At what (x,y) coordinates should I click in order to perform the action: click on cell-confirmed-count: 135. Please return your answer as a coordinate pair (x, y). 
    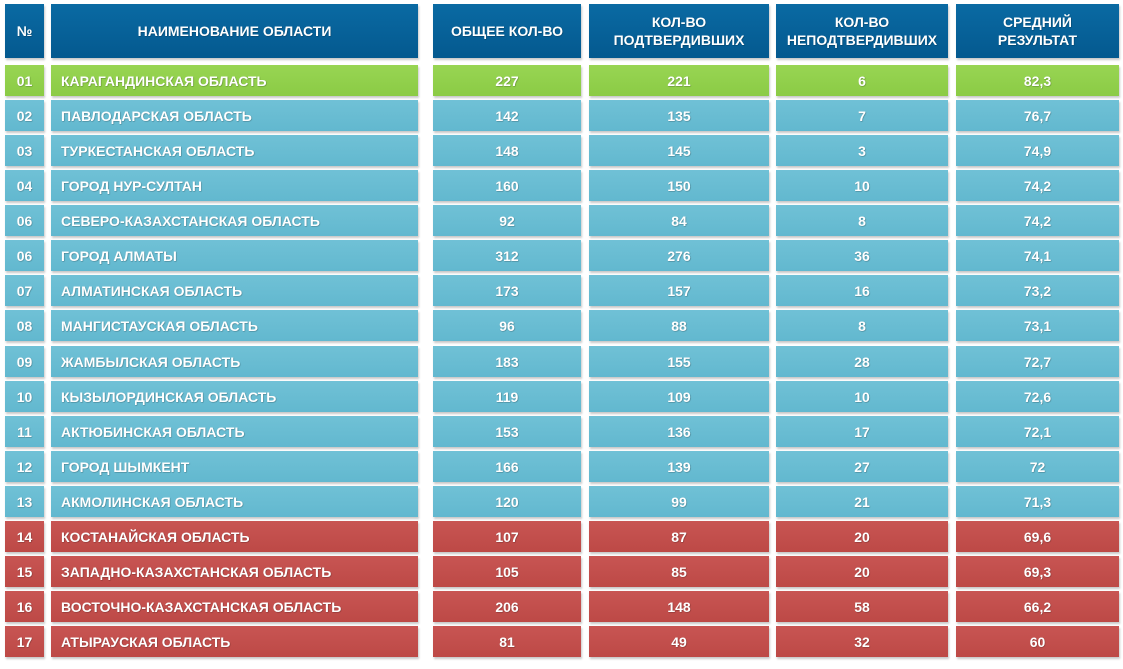
    Looking at the image, I should click on (679, 115).